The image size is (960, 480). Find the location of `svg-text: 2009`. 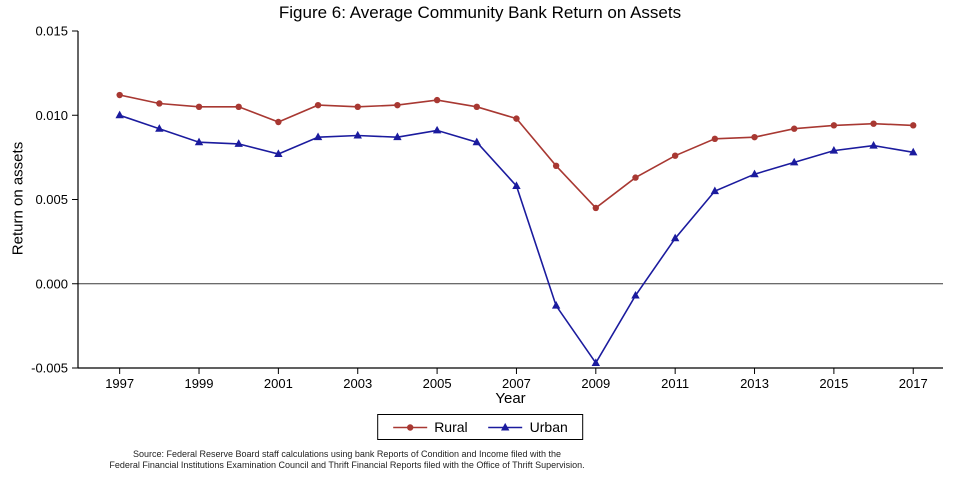

svg-text: 2009 is located at coordinates (595, 383).